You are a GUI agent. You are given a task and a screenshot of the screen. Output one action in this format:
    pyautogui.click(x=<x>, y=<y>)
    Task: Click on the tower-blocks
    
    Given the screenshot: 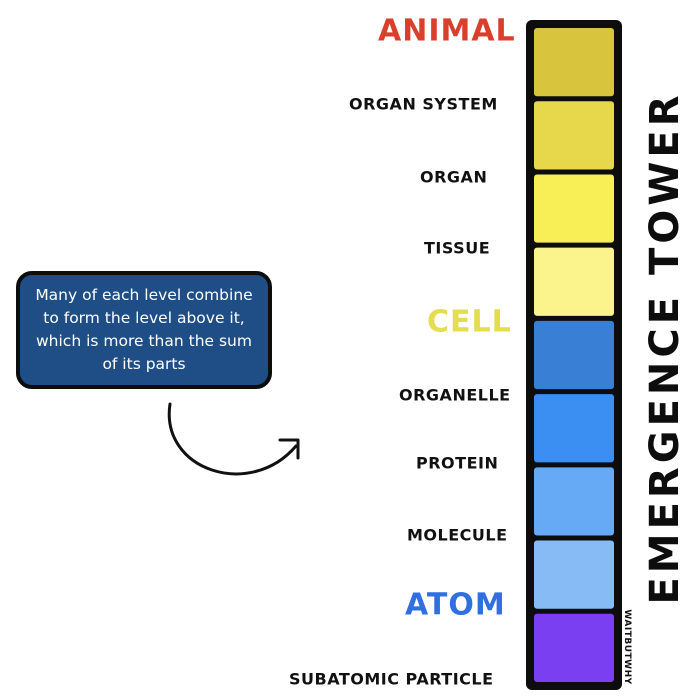 What is the action you would take?
    pyautogui.click(x=574, y=355)
    